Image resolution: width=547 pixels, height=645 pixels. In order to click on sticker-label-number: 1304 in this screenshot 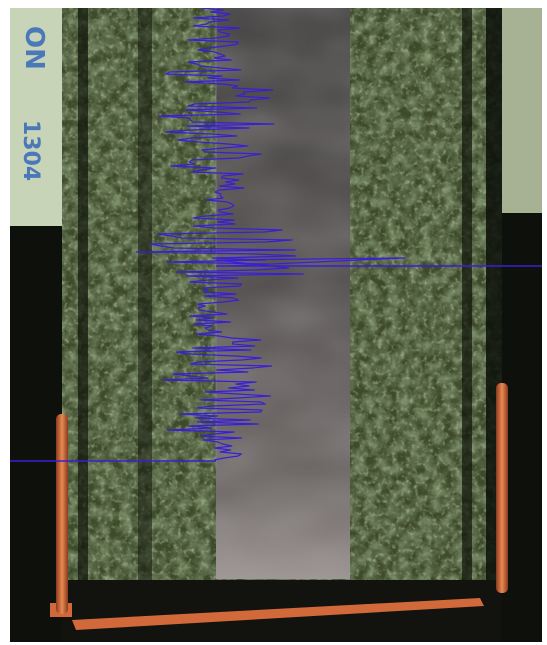, I will do `click(30, 150)`.